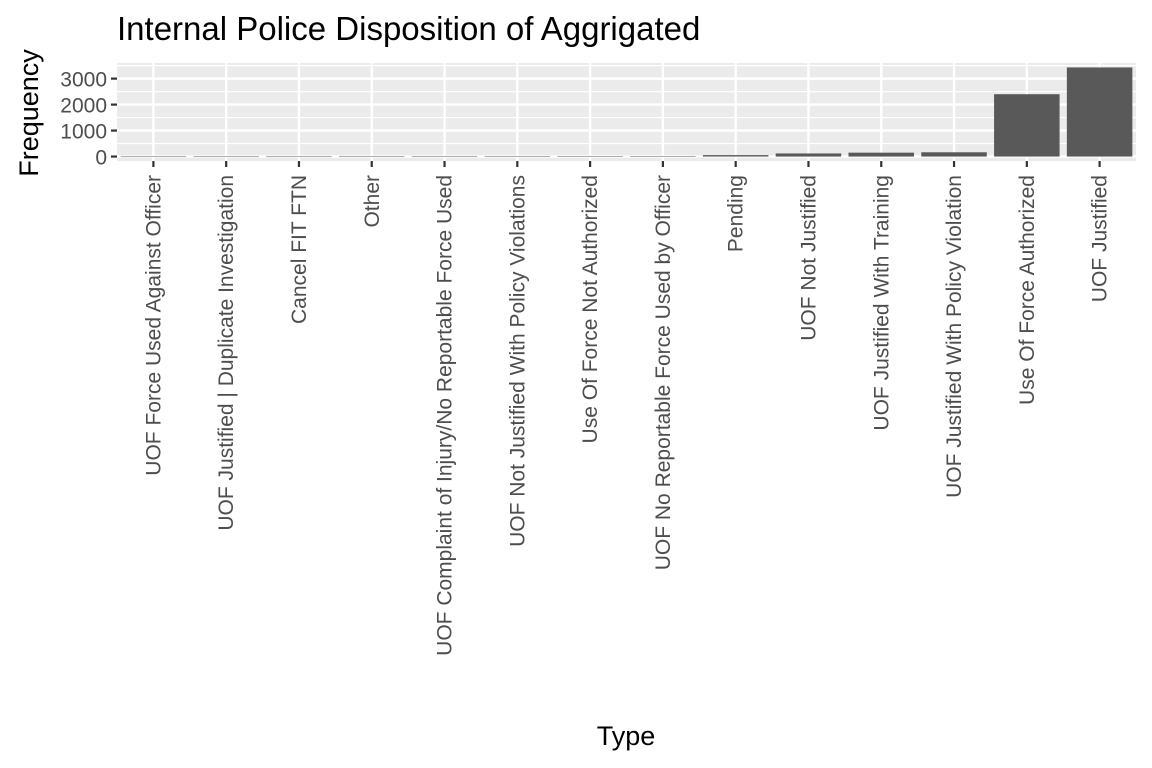  What do you see at coordinates (1027, 290) in the screenshot?
I see `x-tick-label: Use Of Force Authorized` at bounding box center [1027, 290].